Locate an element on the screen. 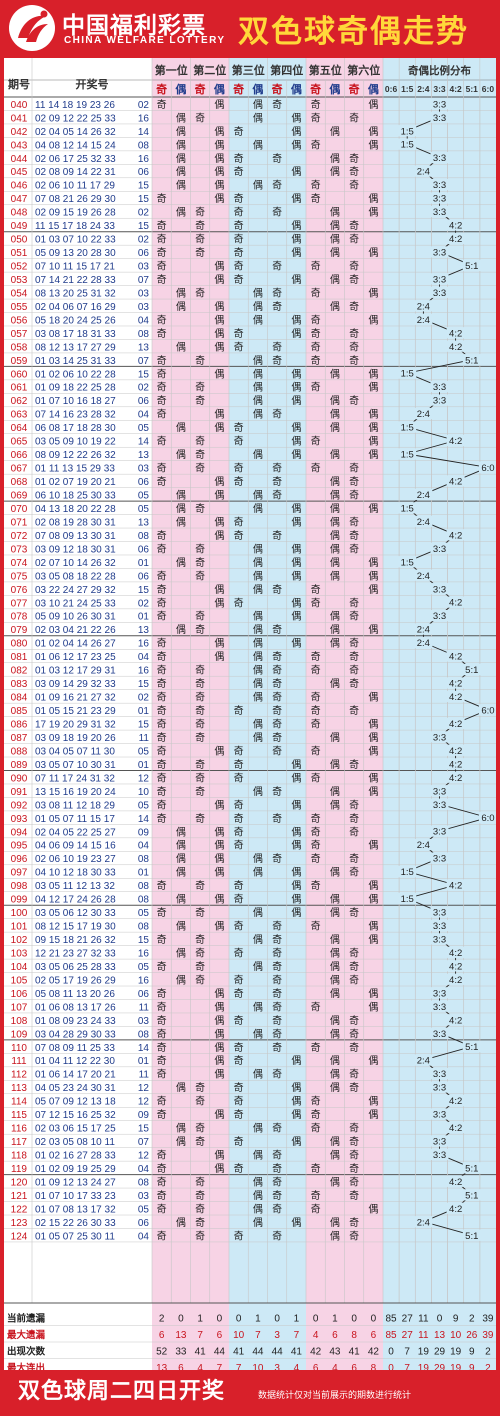 Image resolution: width=500 pixels, height=1416 pixels. footer-note: 数据统计仅对当前展示的期数进行统计 is located at coordinates (335, 1396).